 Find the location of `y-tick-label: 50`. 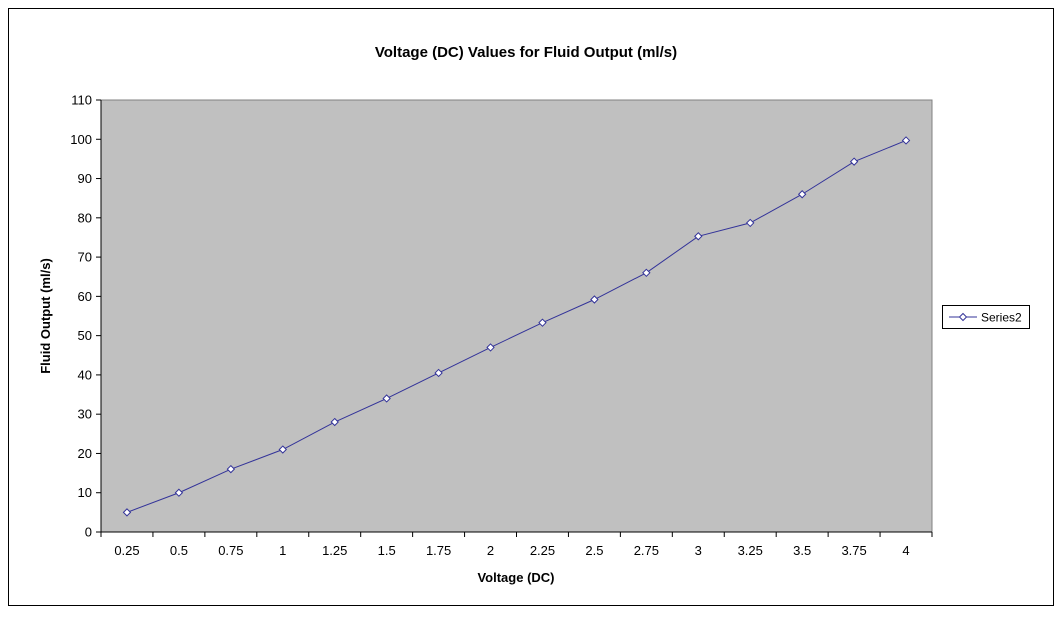

y-tick-label: 50 is located at coordinates (85, 335).